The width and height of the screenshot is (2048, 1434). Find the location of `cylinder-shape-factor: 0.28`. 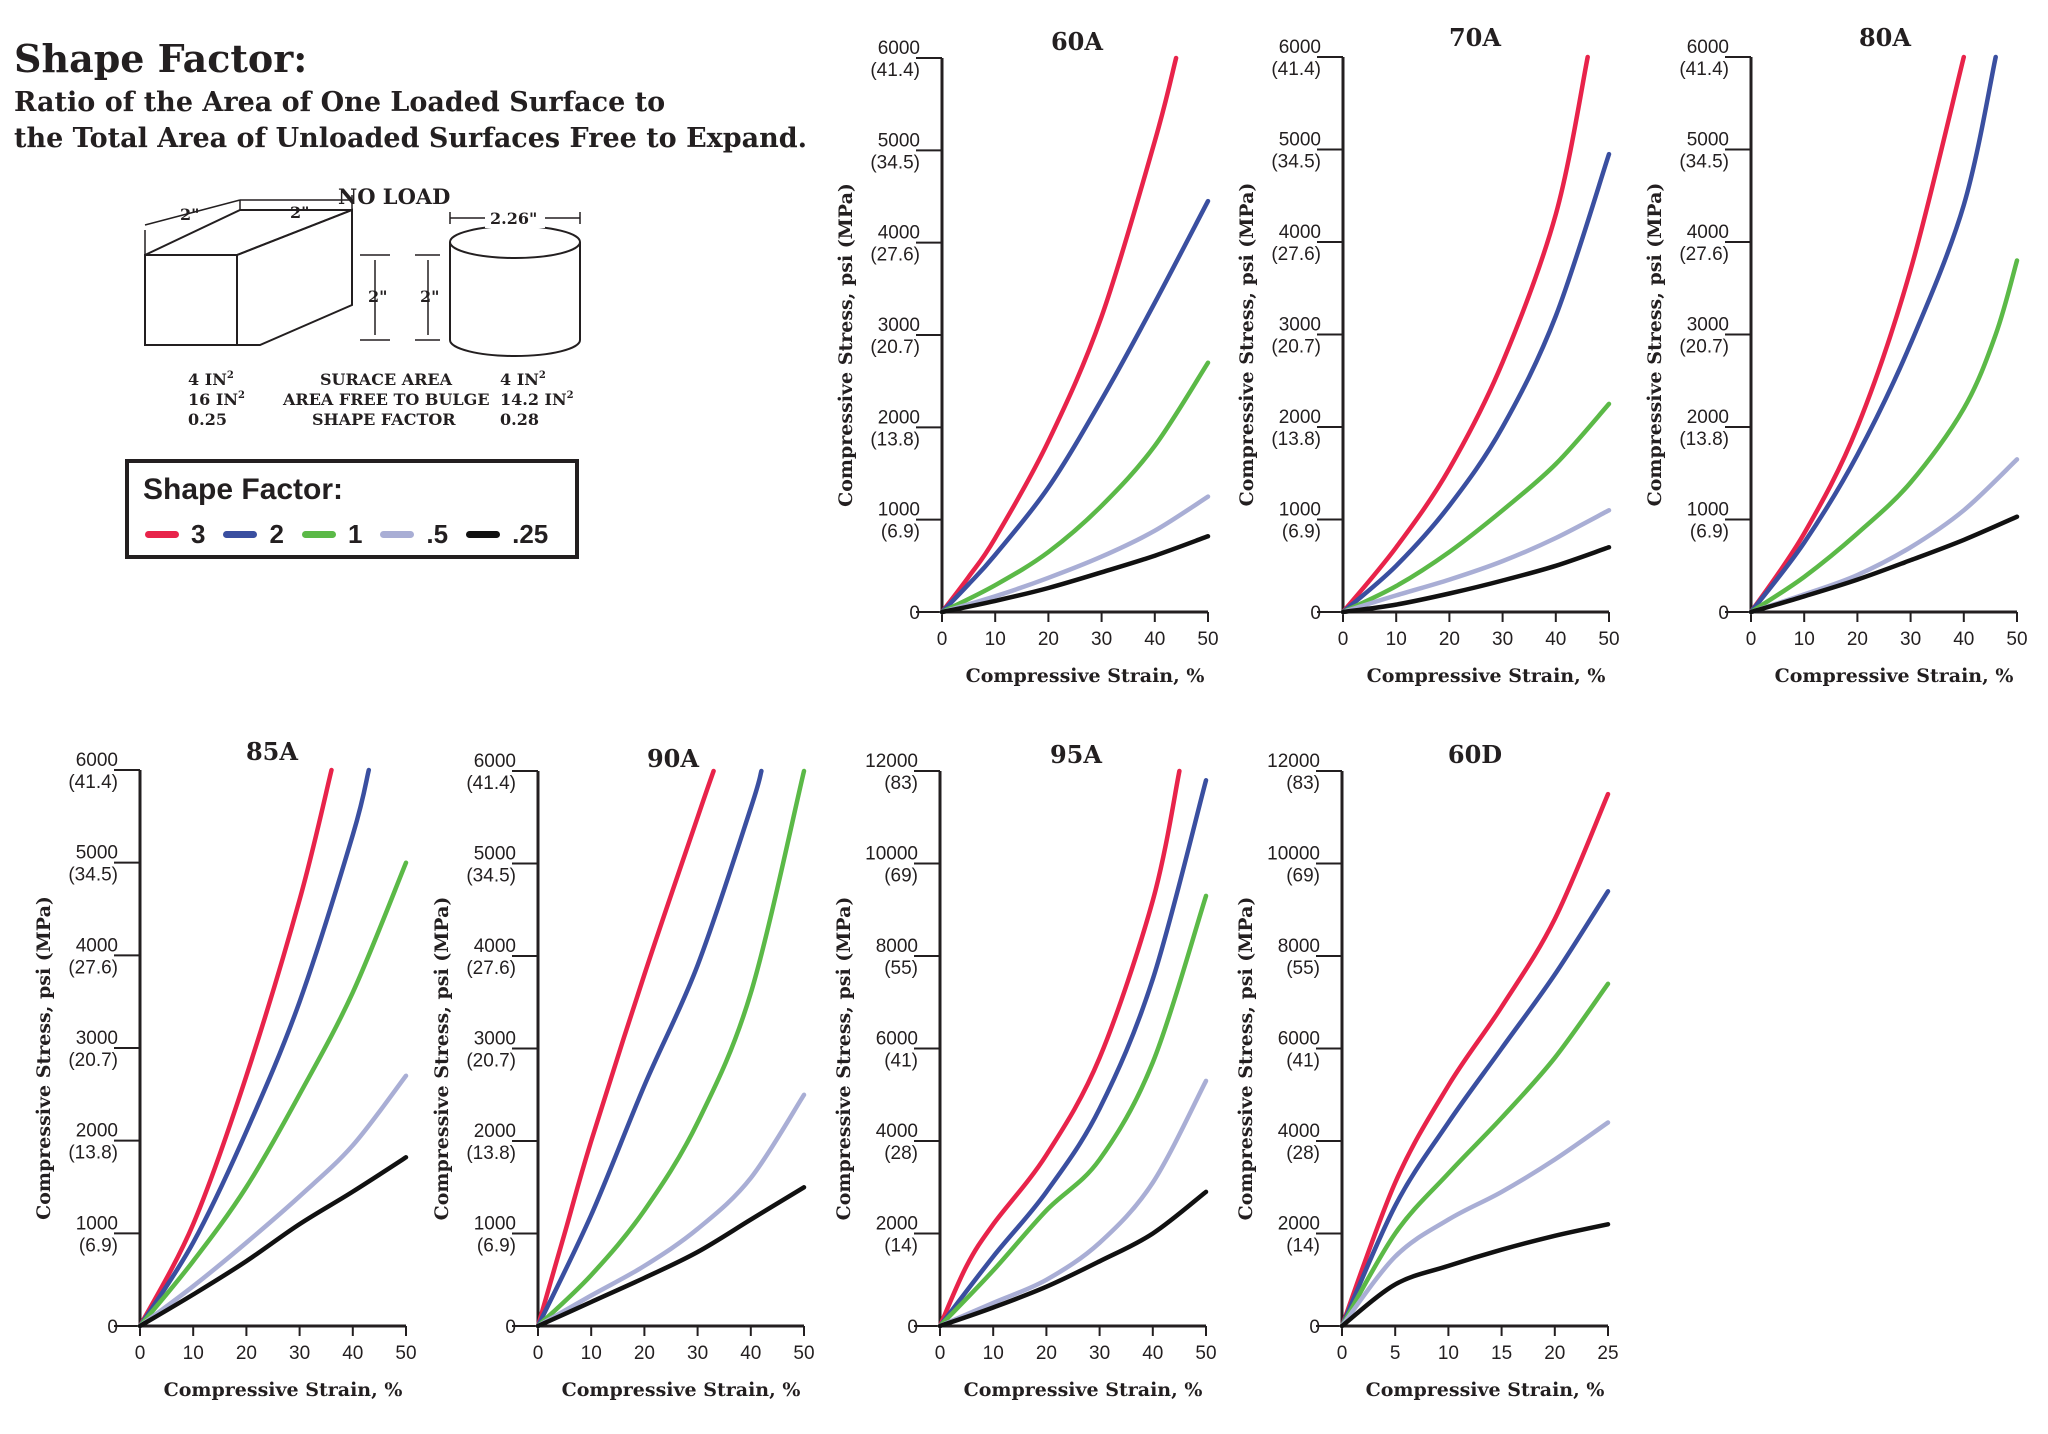

cylinder-shape-factor: 0.28 is located at coordinates (519, 419).